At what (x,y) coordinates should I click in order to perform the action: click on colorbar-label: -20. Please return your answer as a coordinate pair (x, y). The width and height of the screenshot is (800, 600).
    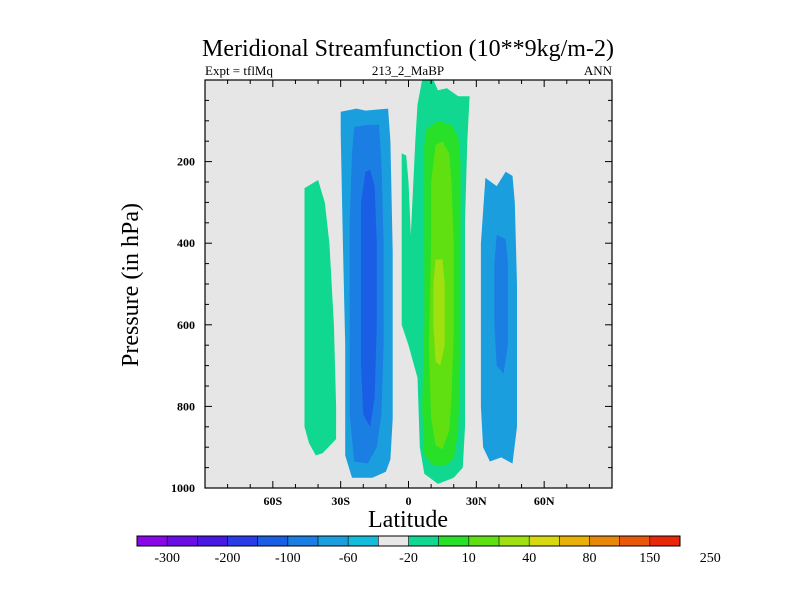
    Looking at the image, I should click on (408, 558).